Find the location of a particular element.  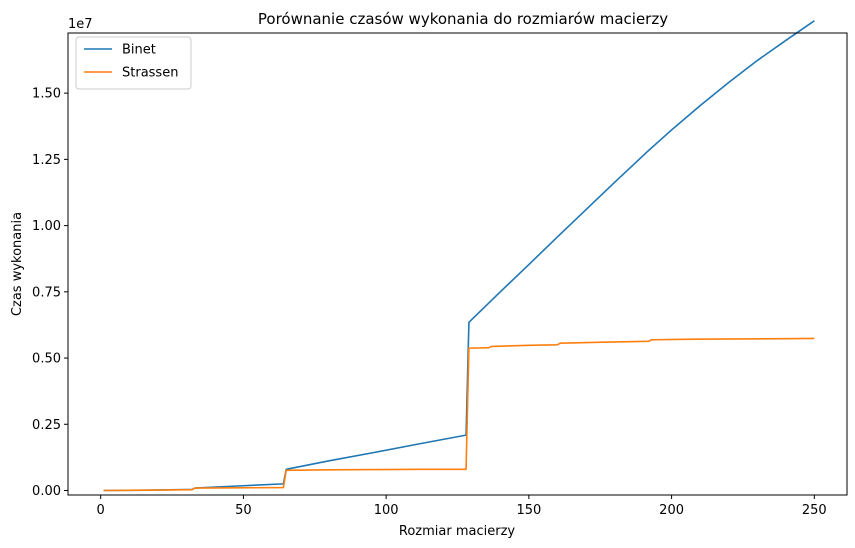

x-tick-label: 100 is located at coordinates (386, 510).